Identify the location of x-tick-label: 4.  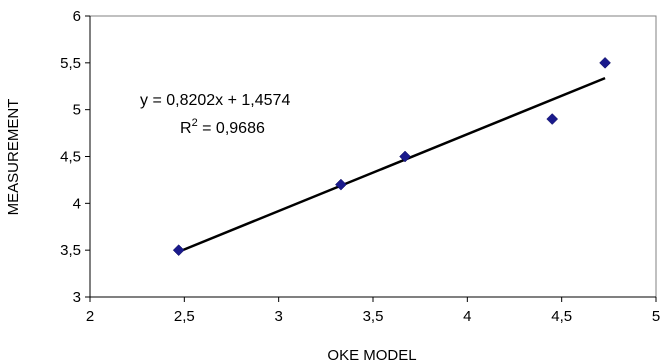
(467, 316).